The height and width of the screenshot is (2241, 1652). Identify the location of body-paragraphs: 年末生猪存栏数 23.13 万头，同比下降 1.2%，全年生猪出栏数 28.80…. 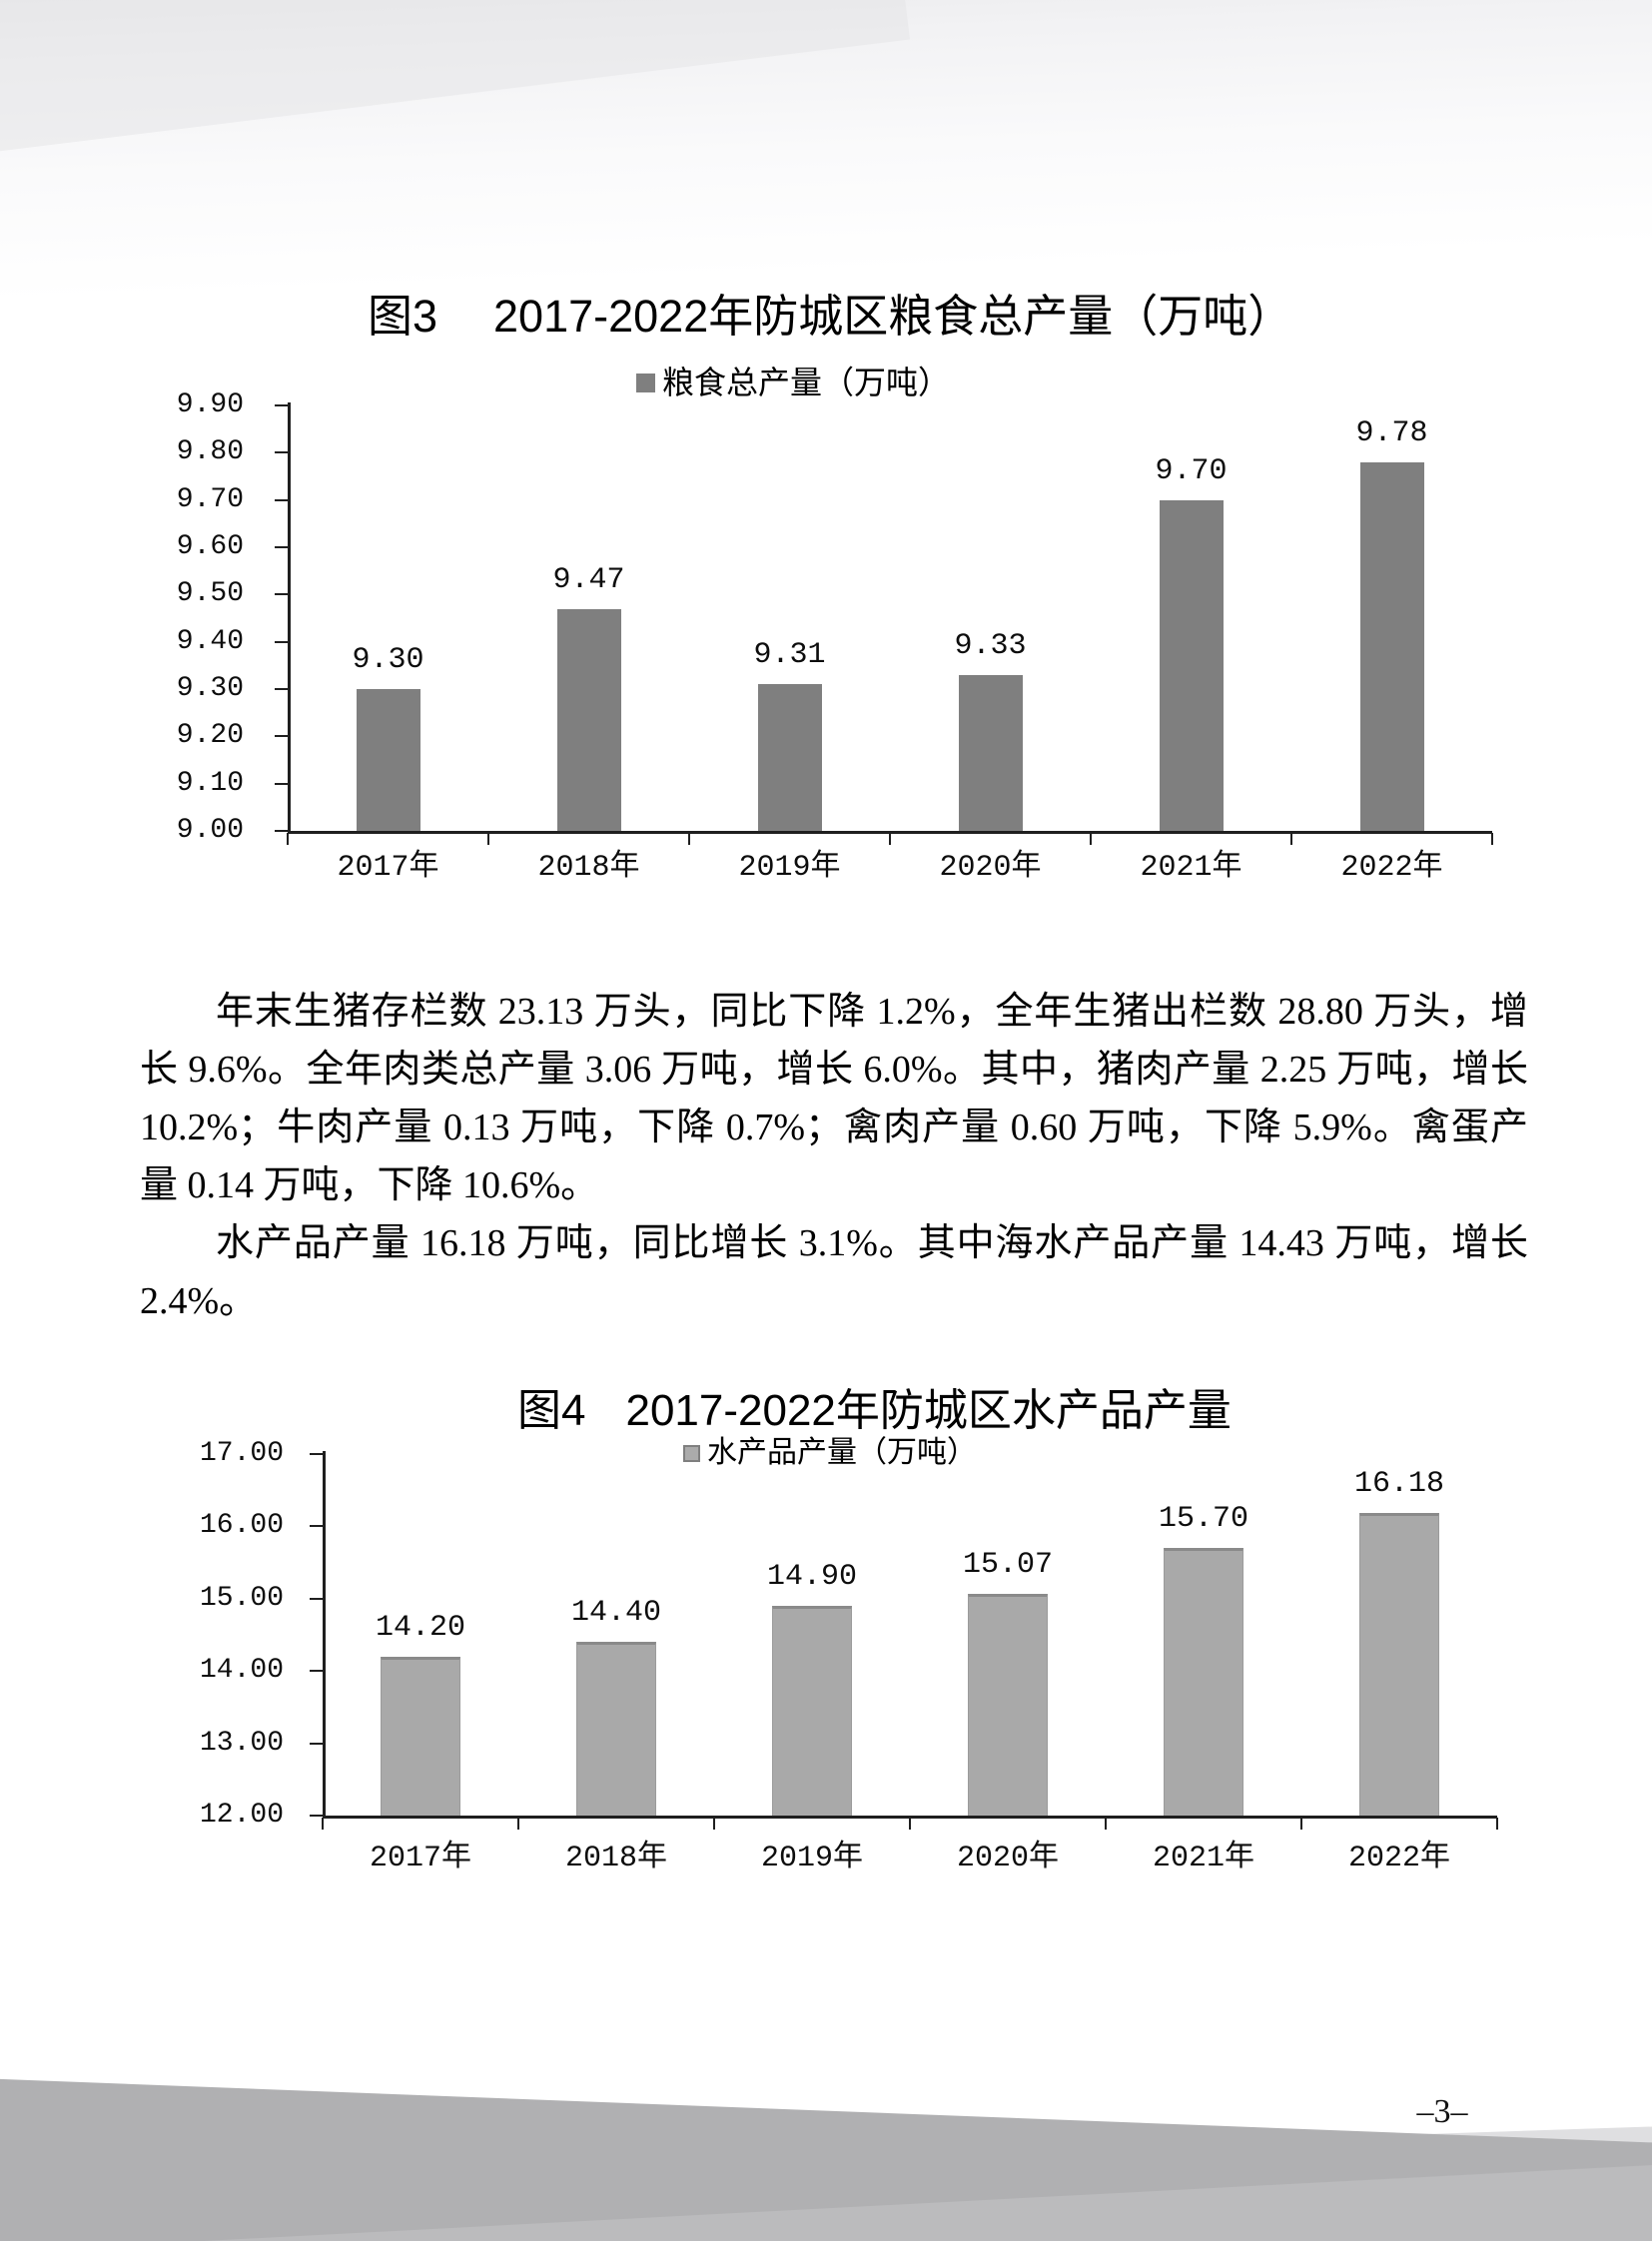
(834, 1156).